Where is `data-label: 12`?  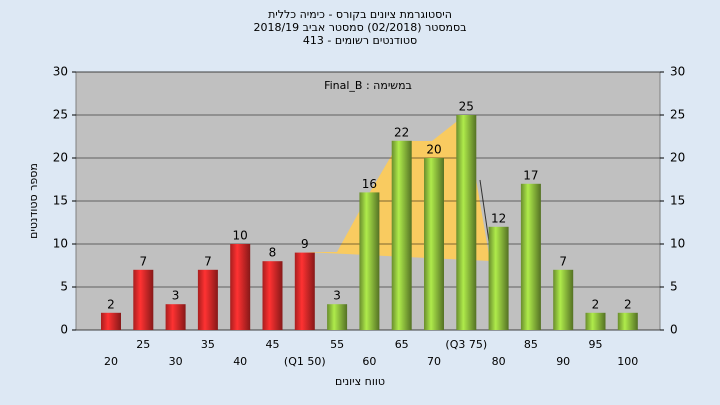 data-label: 12 is located at coordinates (498, 218).